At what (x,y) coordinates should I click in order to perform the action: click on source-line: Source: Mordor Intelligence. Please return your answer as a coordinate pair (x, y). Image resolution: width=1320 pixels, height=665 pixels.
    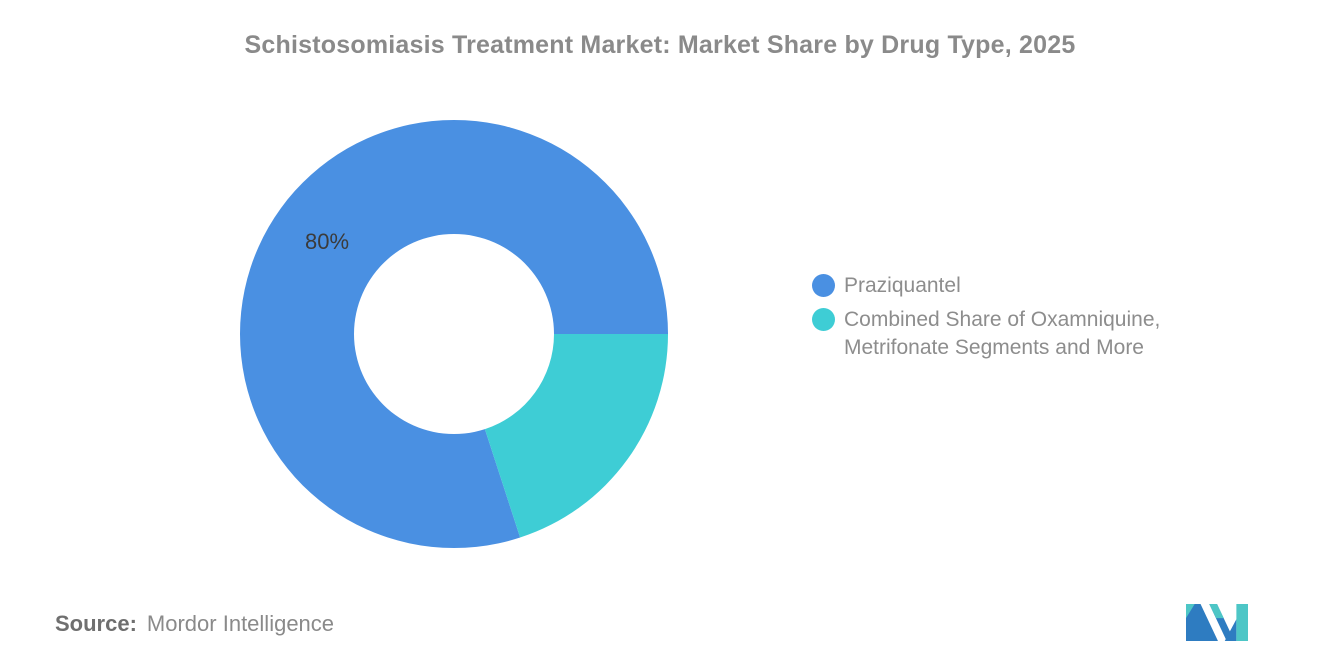
    Looking at the image, I should click on (194, 624).